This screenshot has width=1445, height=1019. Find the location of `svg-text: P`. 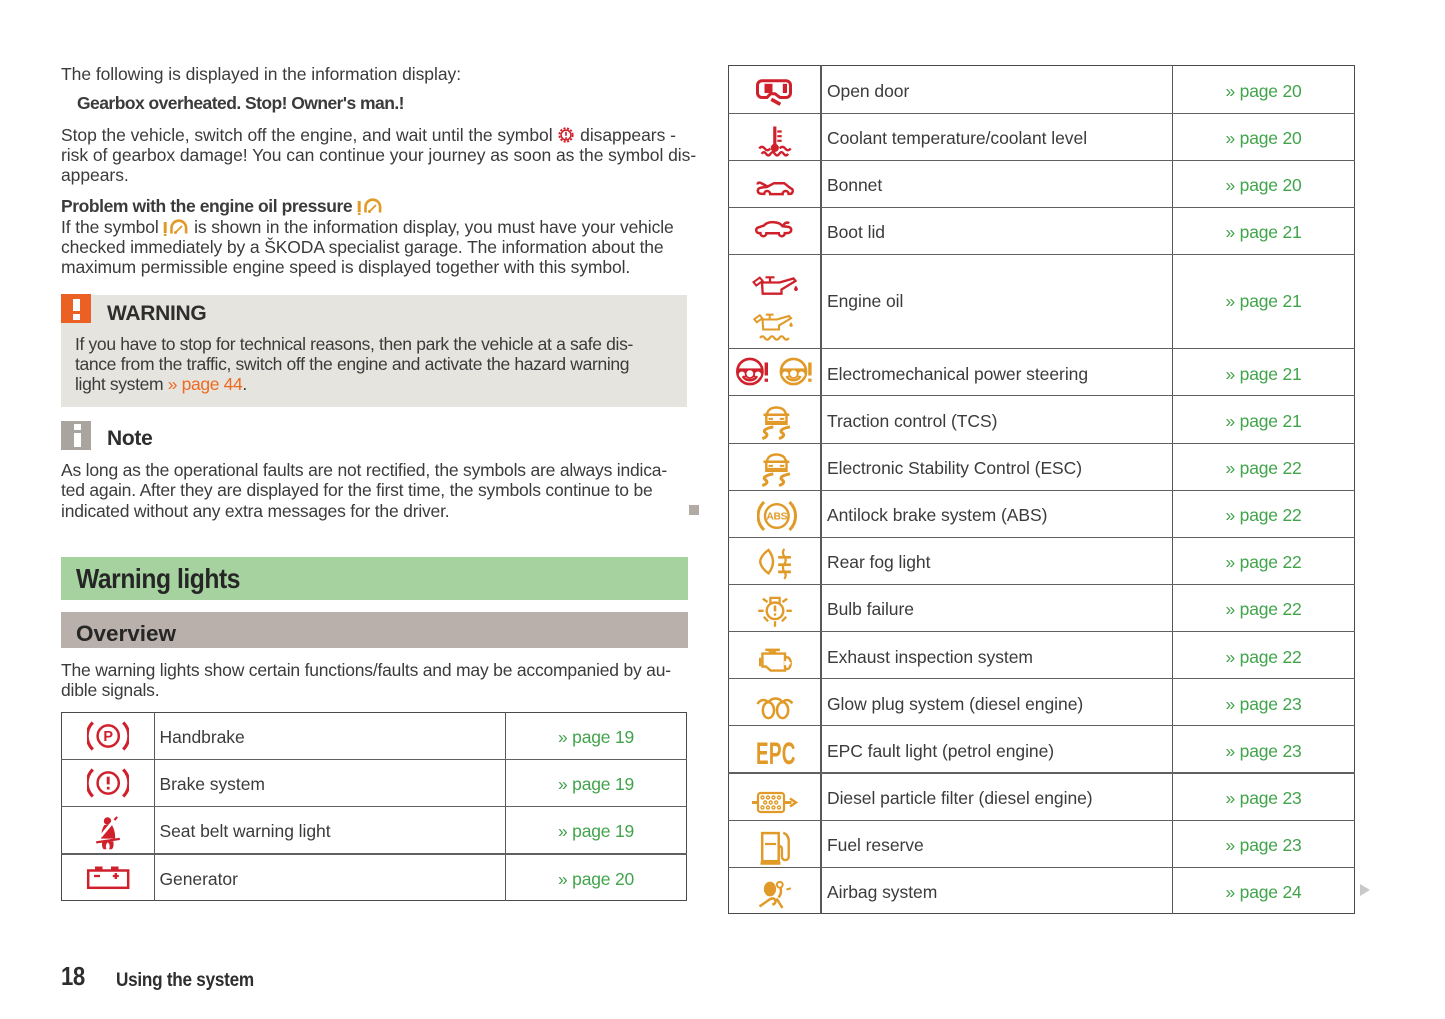

svg-text: P is located at coordinates (108, 737).